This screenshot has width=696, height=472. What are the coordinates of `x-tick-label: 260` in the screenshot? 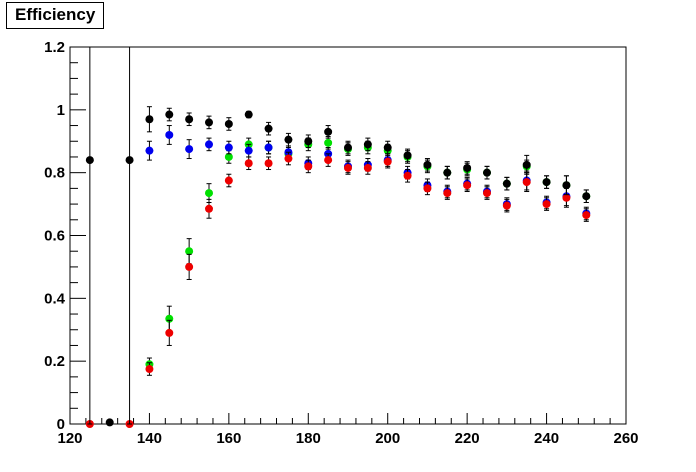 It's located at (625, 438).